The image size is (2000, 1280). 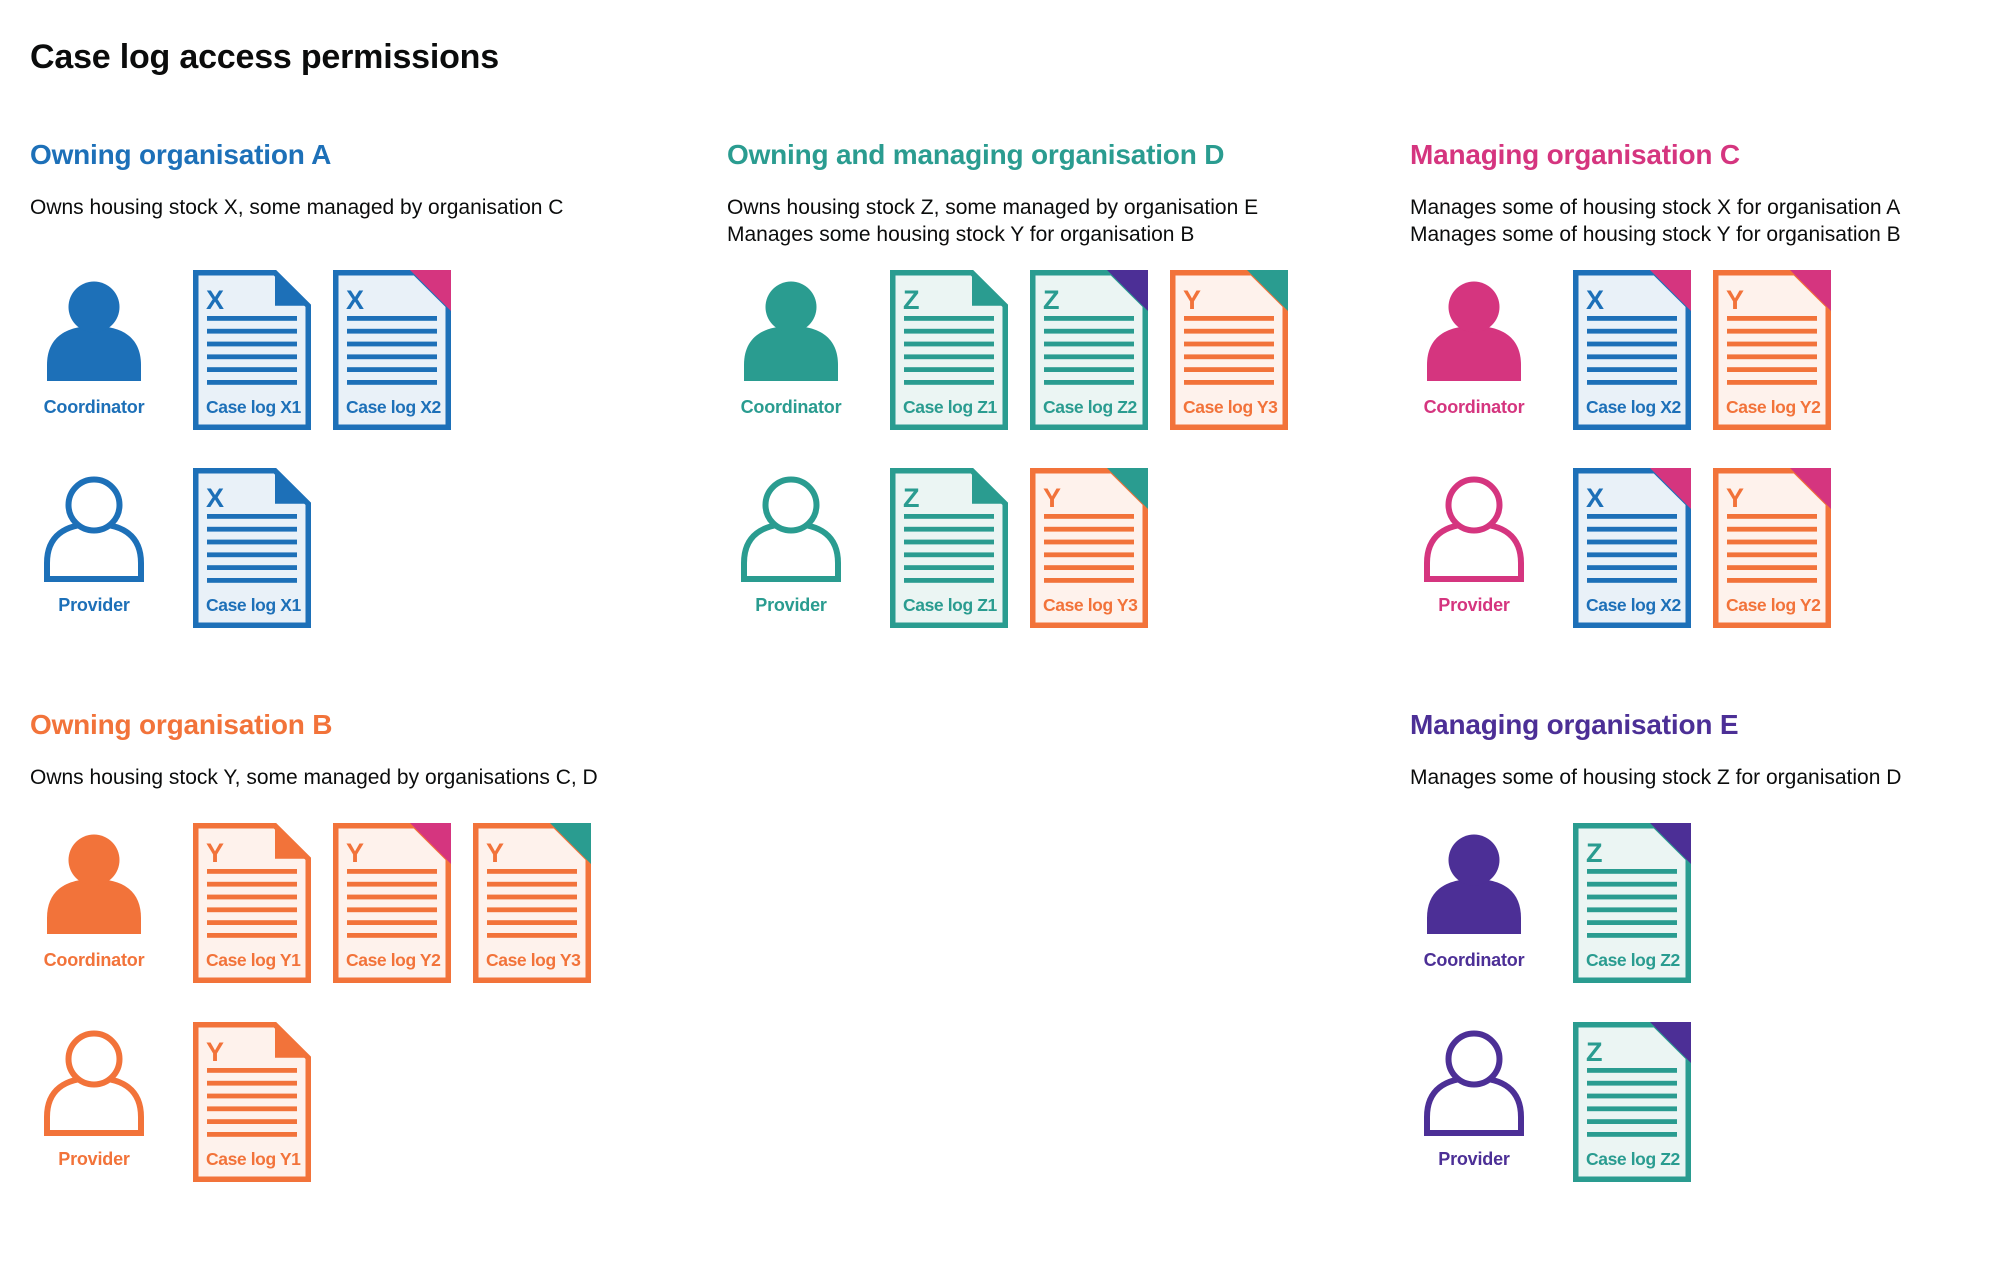 I want to click on doc-list: Y Case log Y1 Y Case log Y2 Y Case log Y3, so click(x=392, y=903).